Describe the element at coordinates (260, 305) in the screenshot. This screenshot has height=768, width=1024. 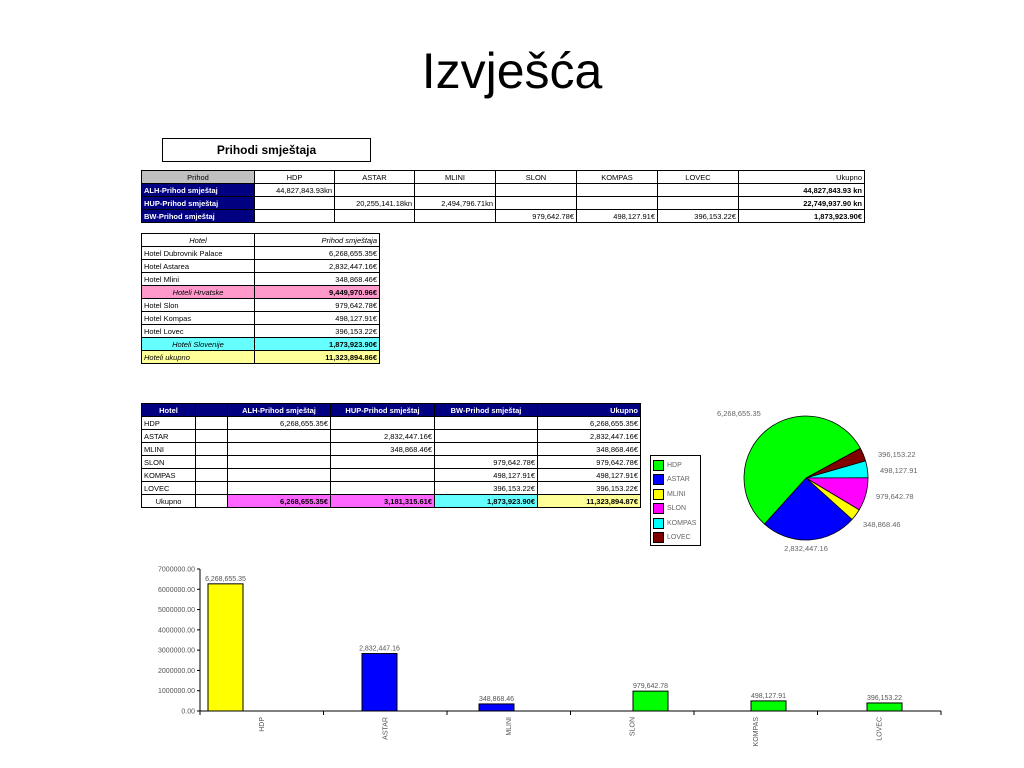
I see `table-row: Hotel Slon 979,642.78€` at that location.